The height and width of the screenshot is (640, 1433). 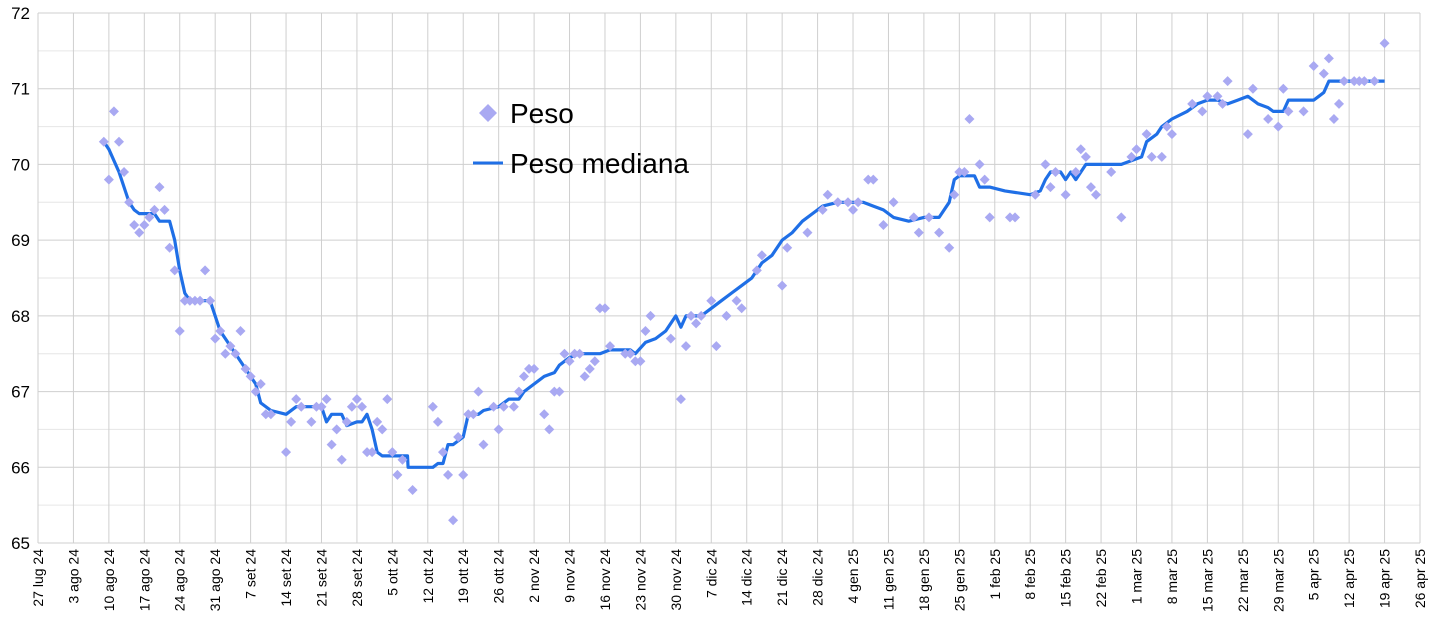 What do you see at coordinates (499, 576) in the screenshot?
I see `x-tick-label: 26 ott 24` at bounding box center [499, 576].